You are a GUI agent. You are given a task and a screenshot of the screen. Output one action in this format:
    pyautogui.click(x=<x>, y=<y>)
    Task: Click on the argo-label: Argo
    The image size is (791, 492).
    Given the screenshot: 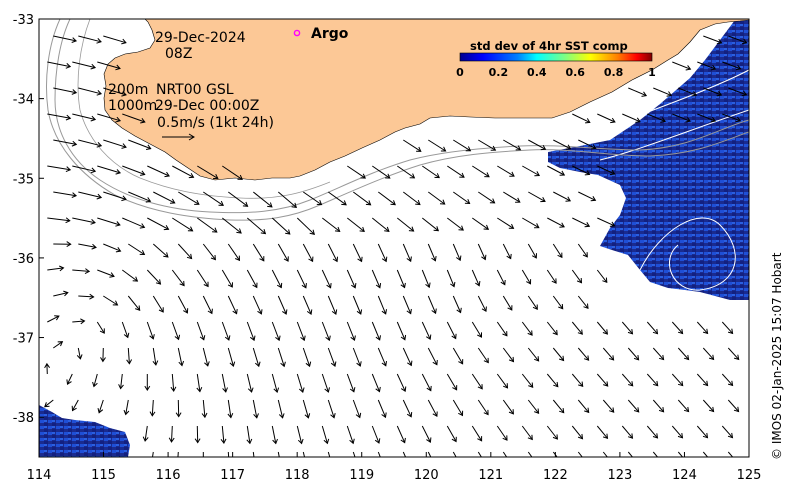 What is the action you would take?
    pyautogui.click(x=330, y=34)
    